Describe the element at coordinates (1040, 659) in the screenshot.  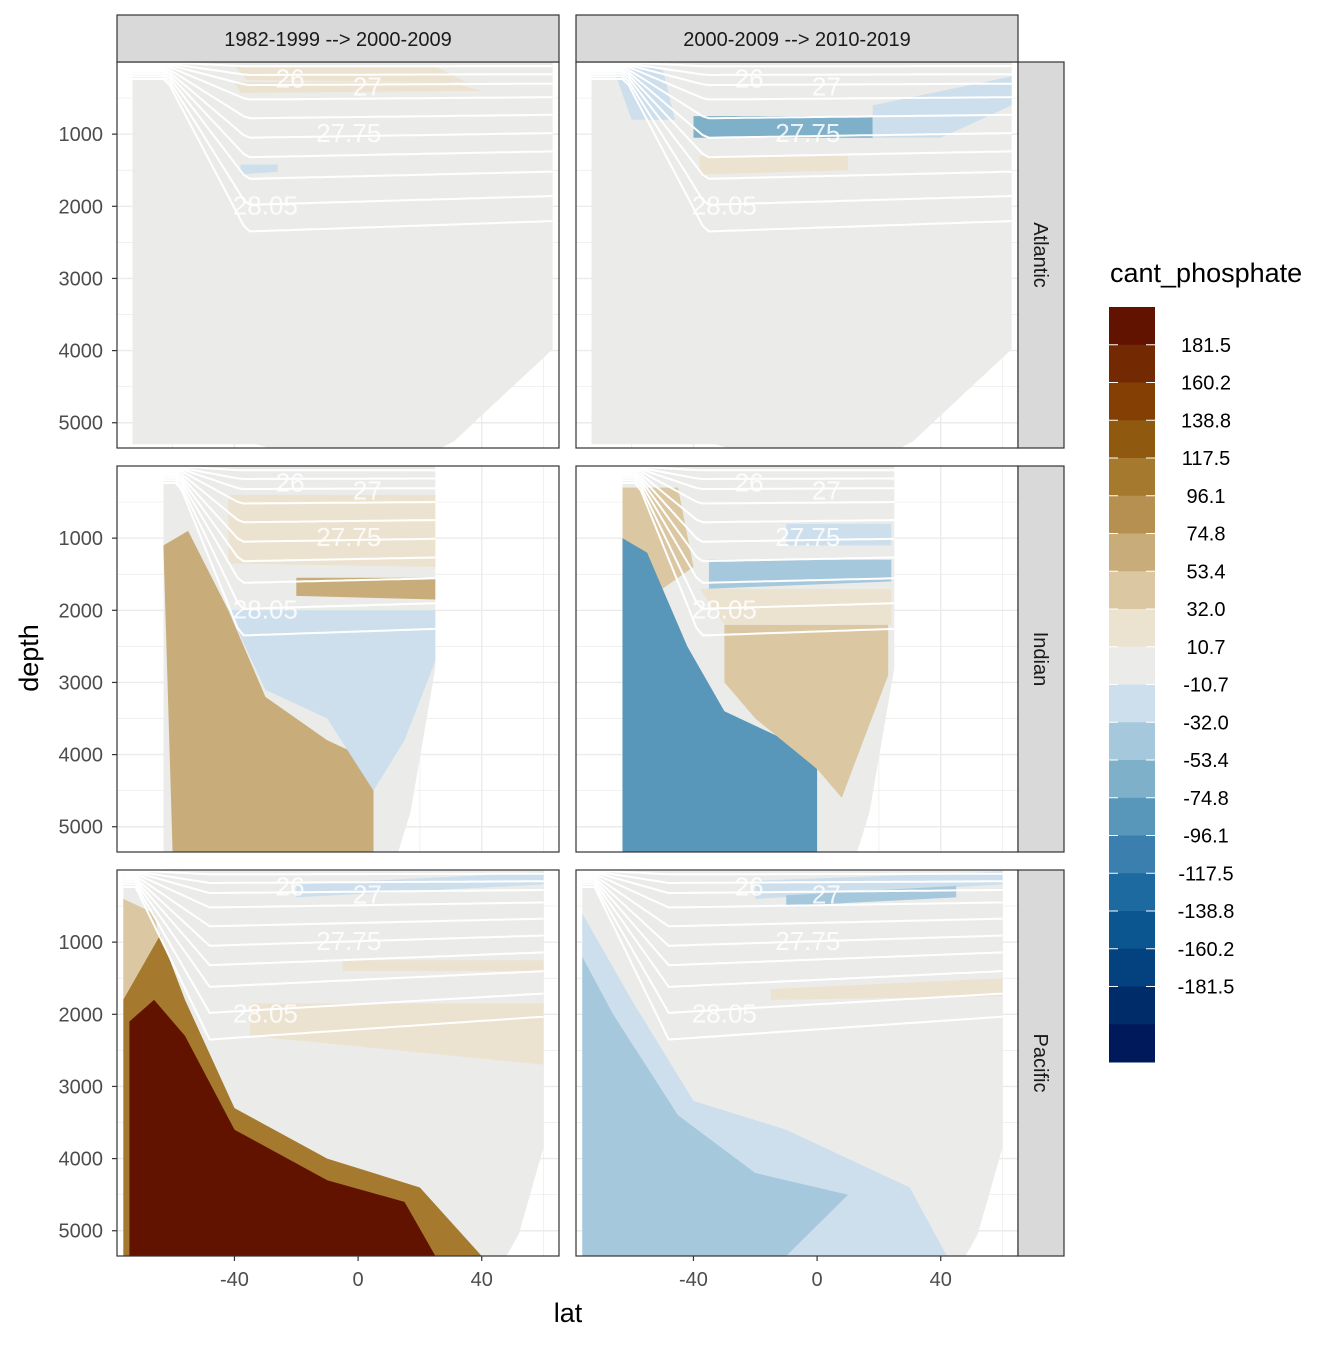
I see `row-strip-label: Indian` at that location.